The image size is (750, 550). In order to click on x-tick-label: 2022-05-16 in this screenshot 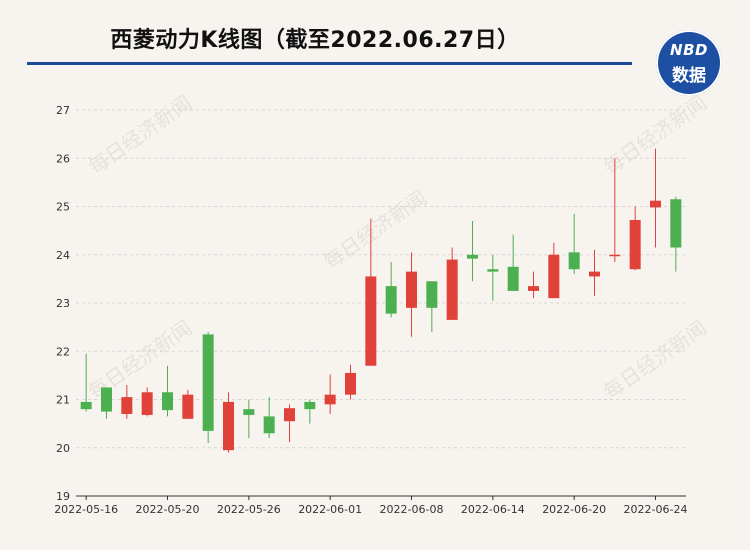, I will do `click(86, 509)`.